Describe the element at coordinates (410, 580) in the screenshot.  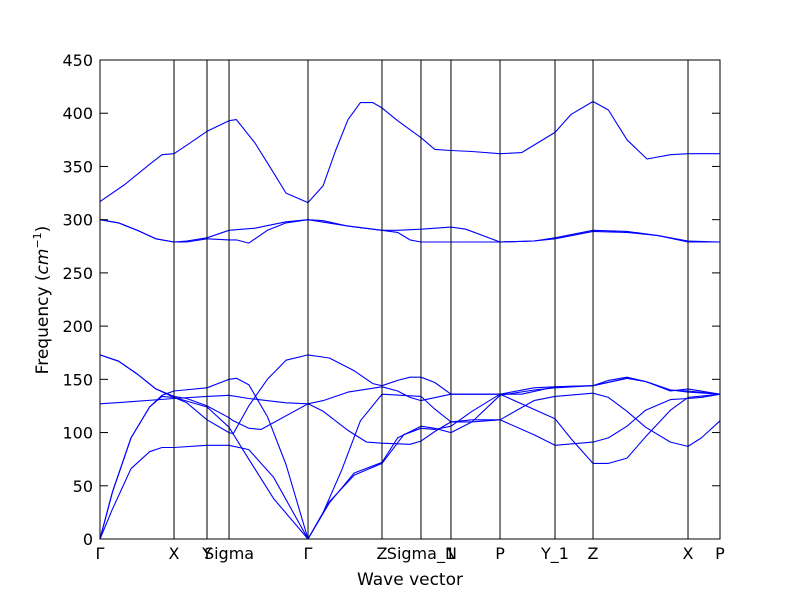
I see `x-axis-label: Wave vector` at that location.